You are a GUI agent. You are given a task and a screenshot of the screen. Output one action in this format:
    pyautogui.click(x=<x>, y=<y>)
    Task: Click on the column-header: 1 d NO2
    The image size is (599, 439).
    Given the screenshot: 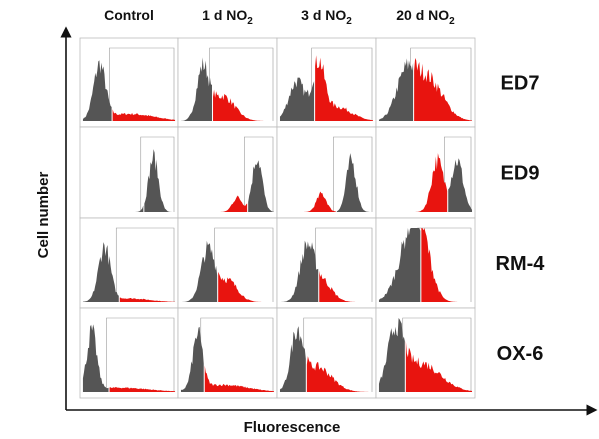 What is the action you would take?
    pyautogui.click(x=227, y=17)
    